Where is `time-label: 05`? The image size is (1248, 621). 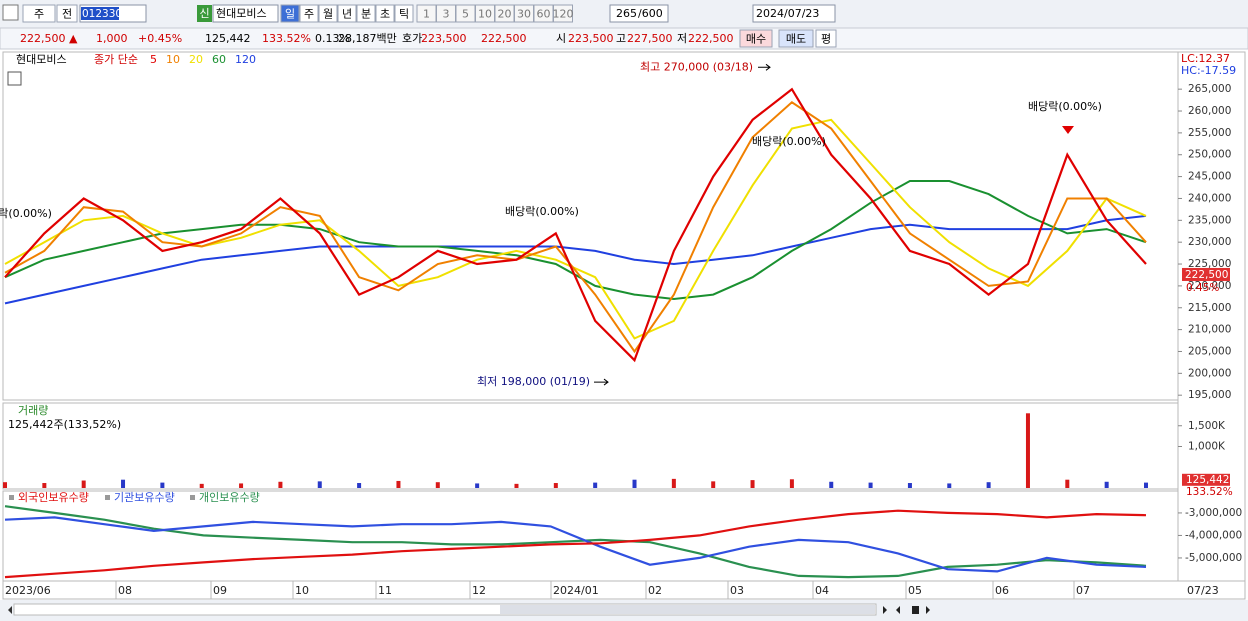
time-label: 05 is located at coordinates (915, 590).